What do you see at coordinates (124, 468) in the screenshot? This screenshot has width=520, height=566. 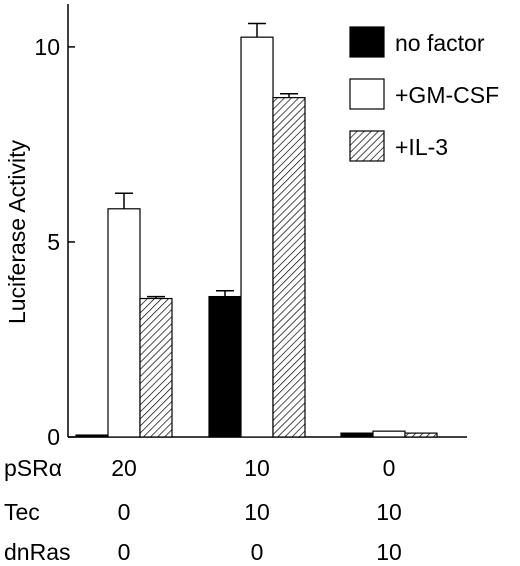 I see `row-value: 20` at bounding box center [124, 468].